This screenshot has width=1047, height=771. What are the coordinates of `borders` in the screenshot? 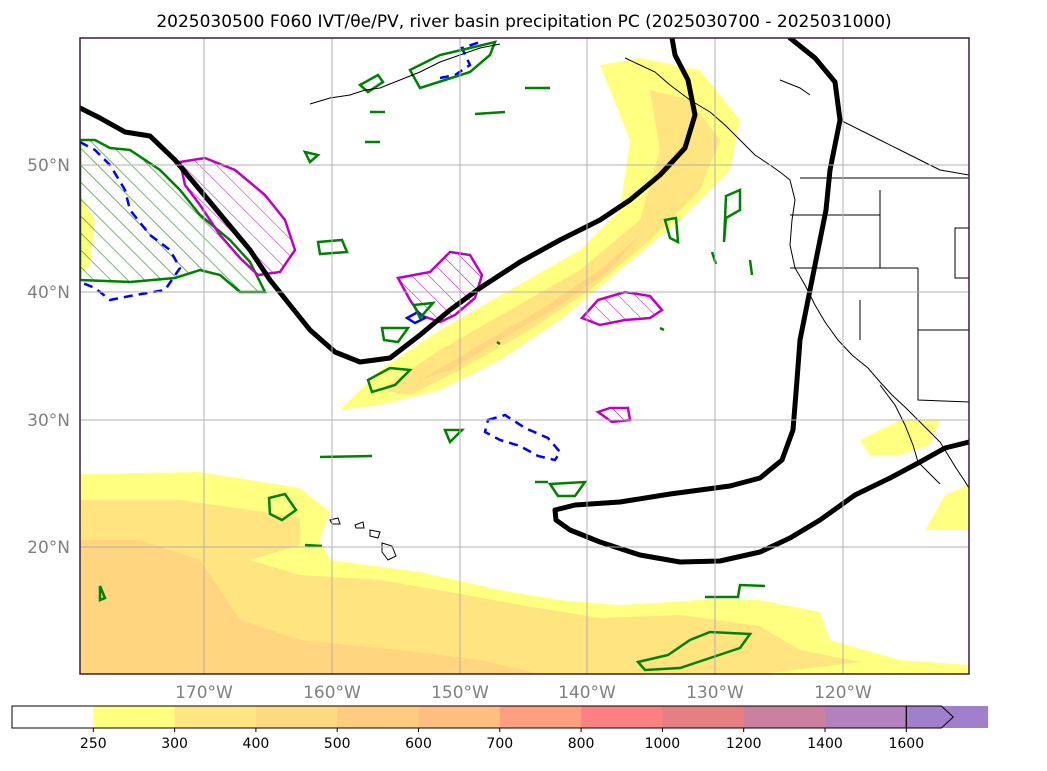 It's located at (879, 290).